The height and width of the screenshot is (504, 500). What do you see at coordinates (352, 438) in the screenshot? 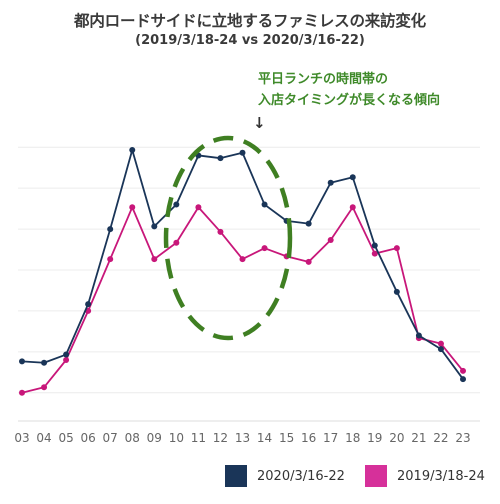
I see `x-tick-label: 18` at bounding box center [352, 438].